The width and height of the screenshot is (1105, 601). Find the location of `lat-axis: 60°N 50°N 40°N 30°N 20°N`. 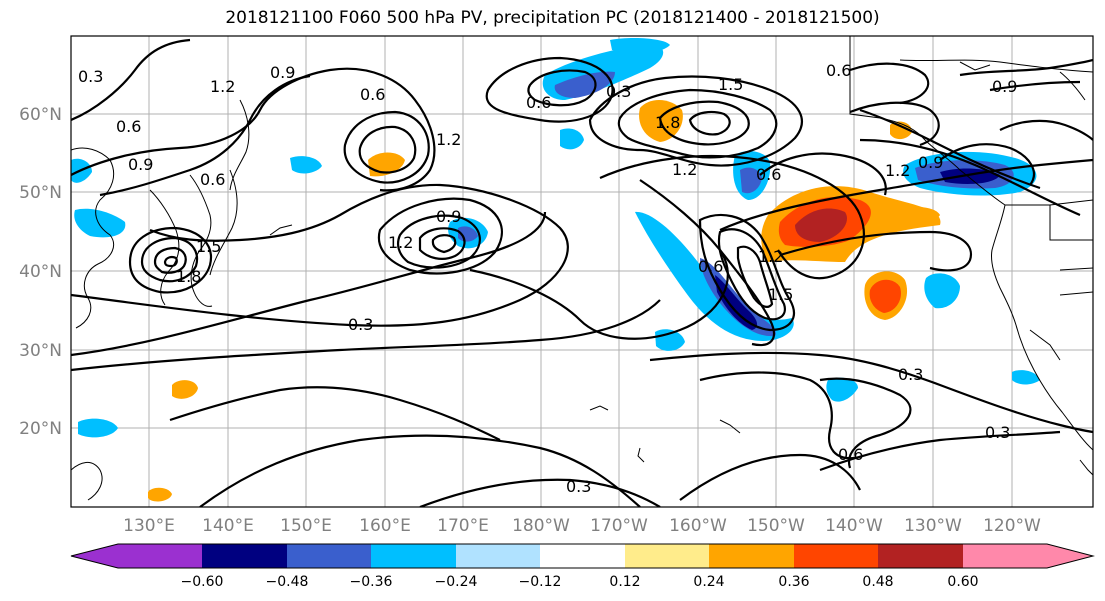

lat-axis: 60°N 50°N 40°N 30°N 20°N is located at coordinates (40, 272).